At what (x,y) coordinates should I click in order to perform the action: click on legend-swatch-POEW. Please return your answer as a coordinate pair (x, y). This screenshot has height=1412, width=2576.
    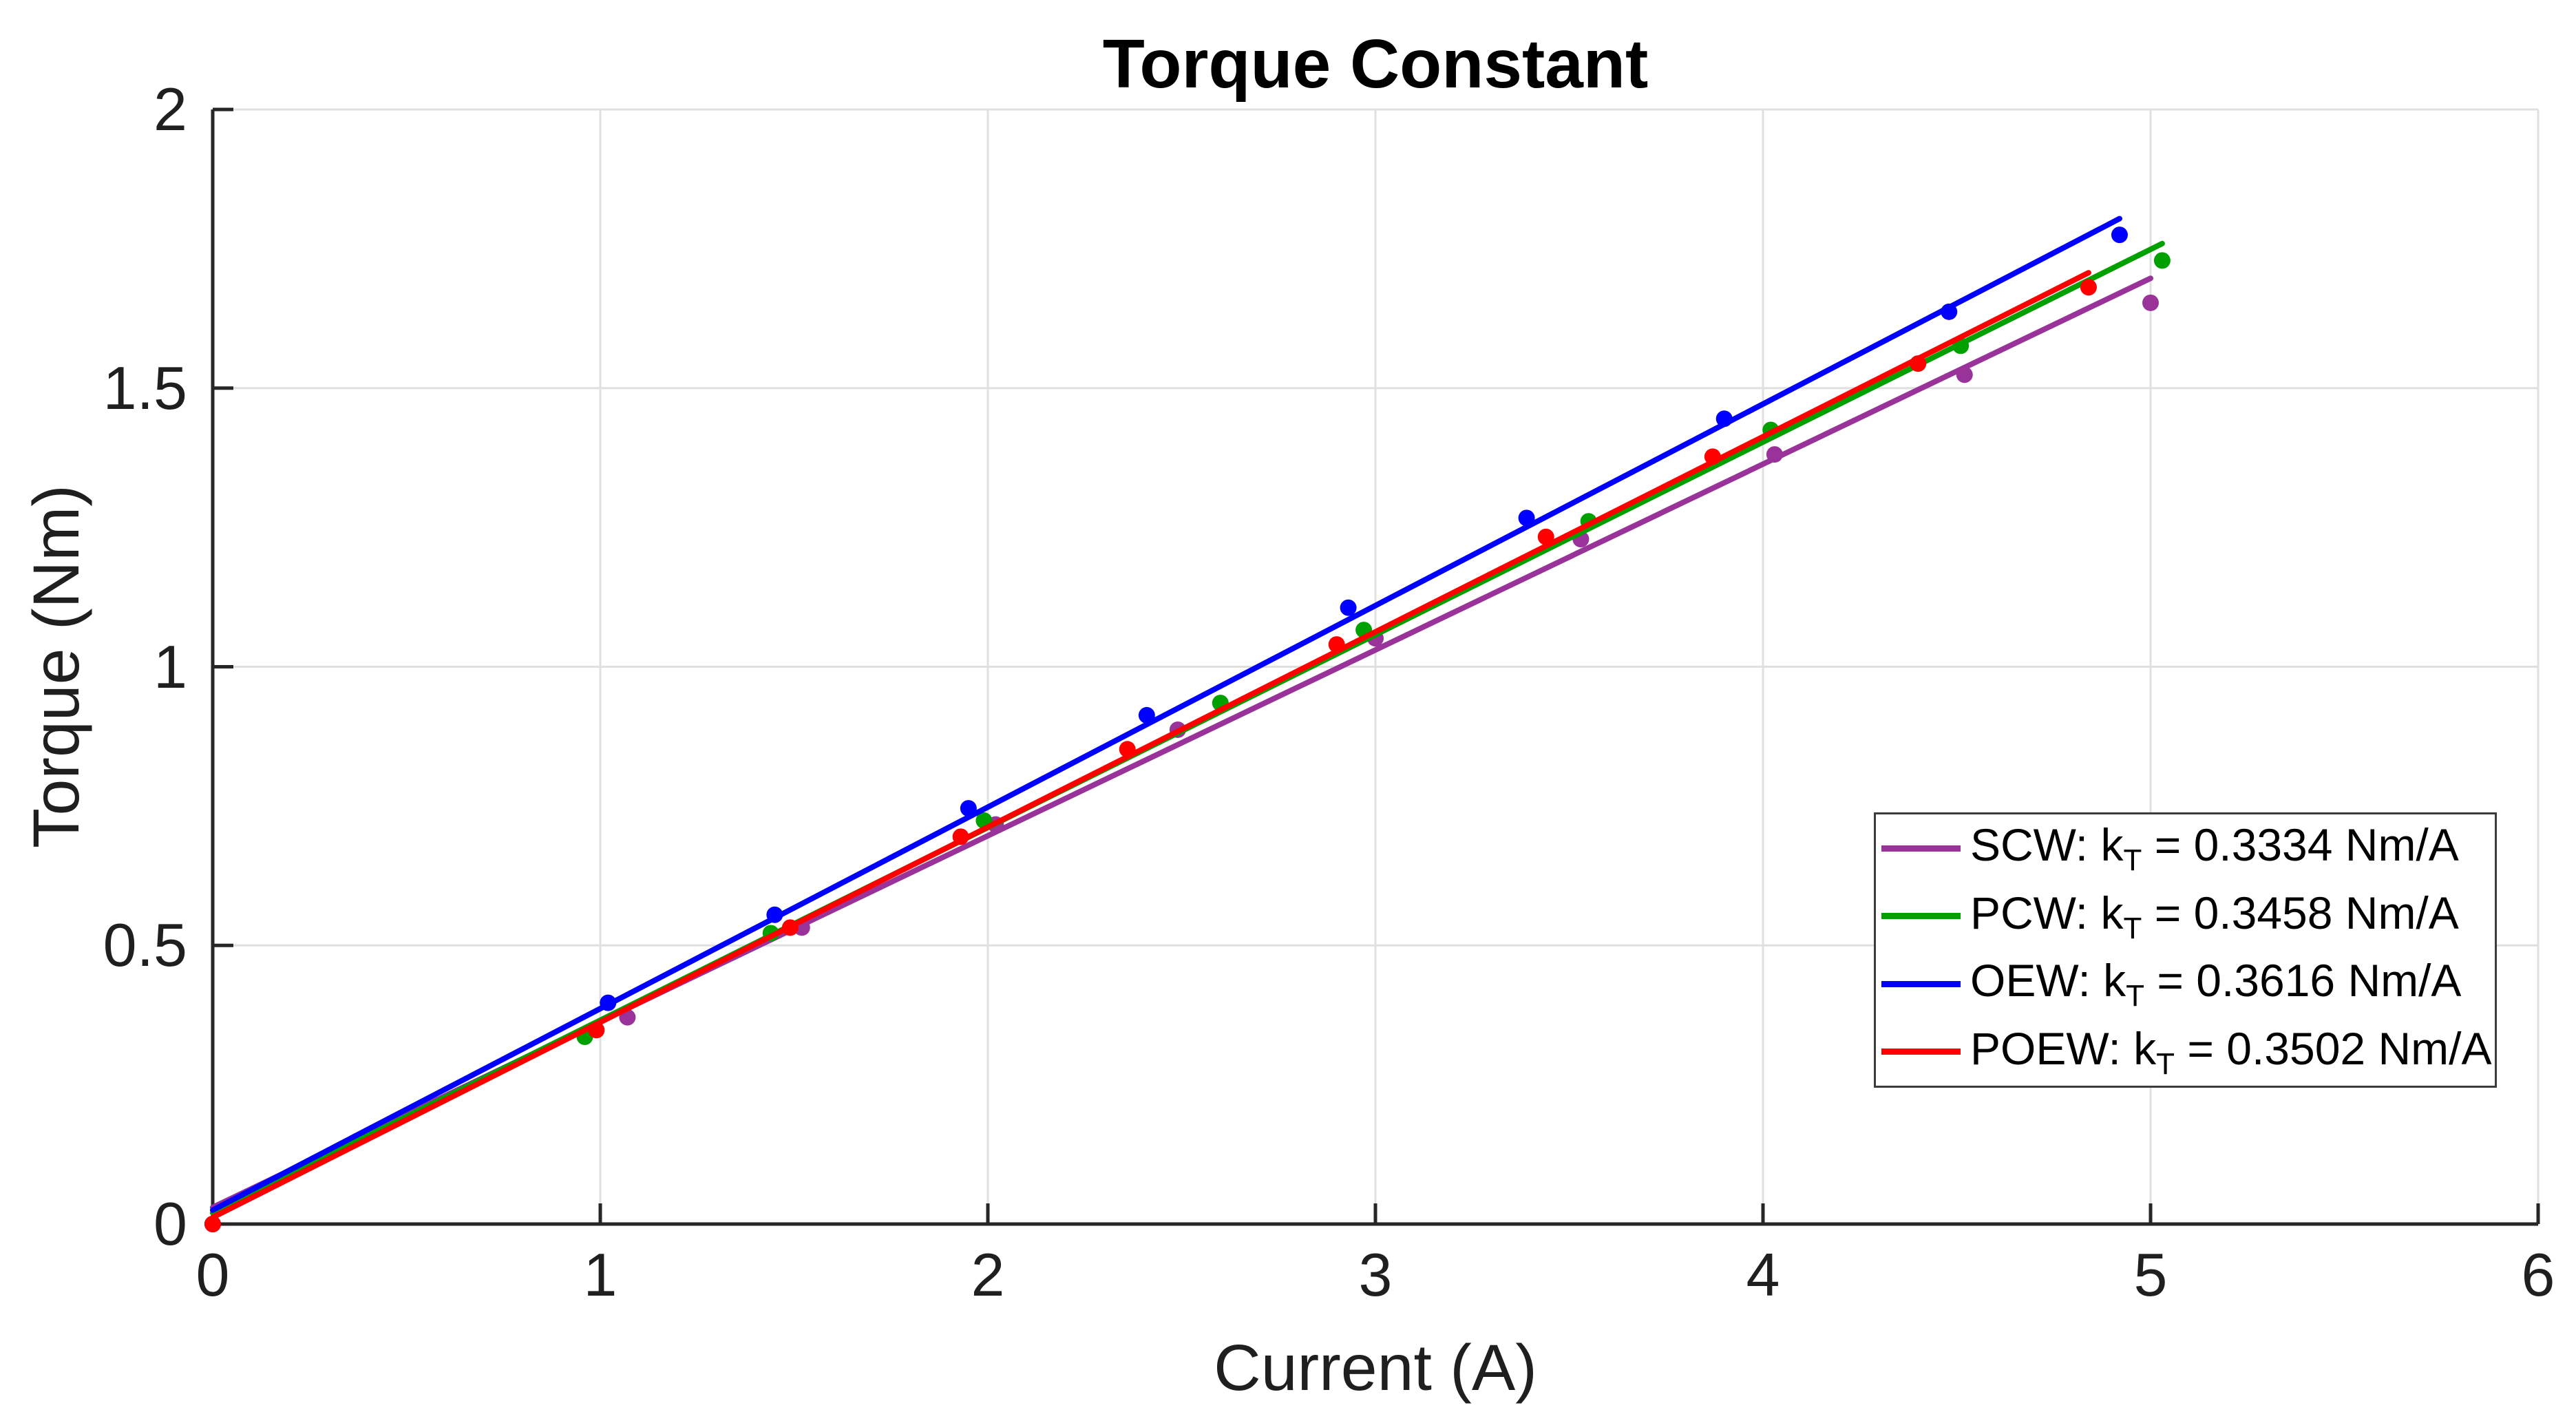
    Looking at the image, I should click on (1921, 1052).